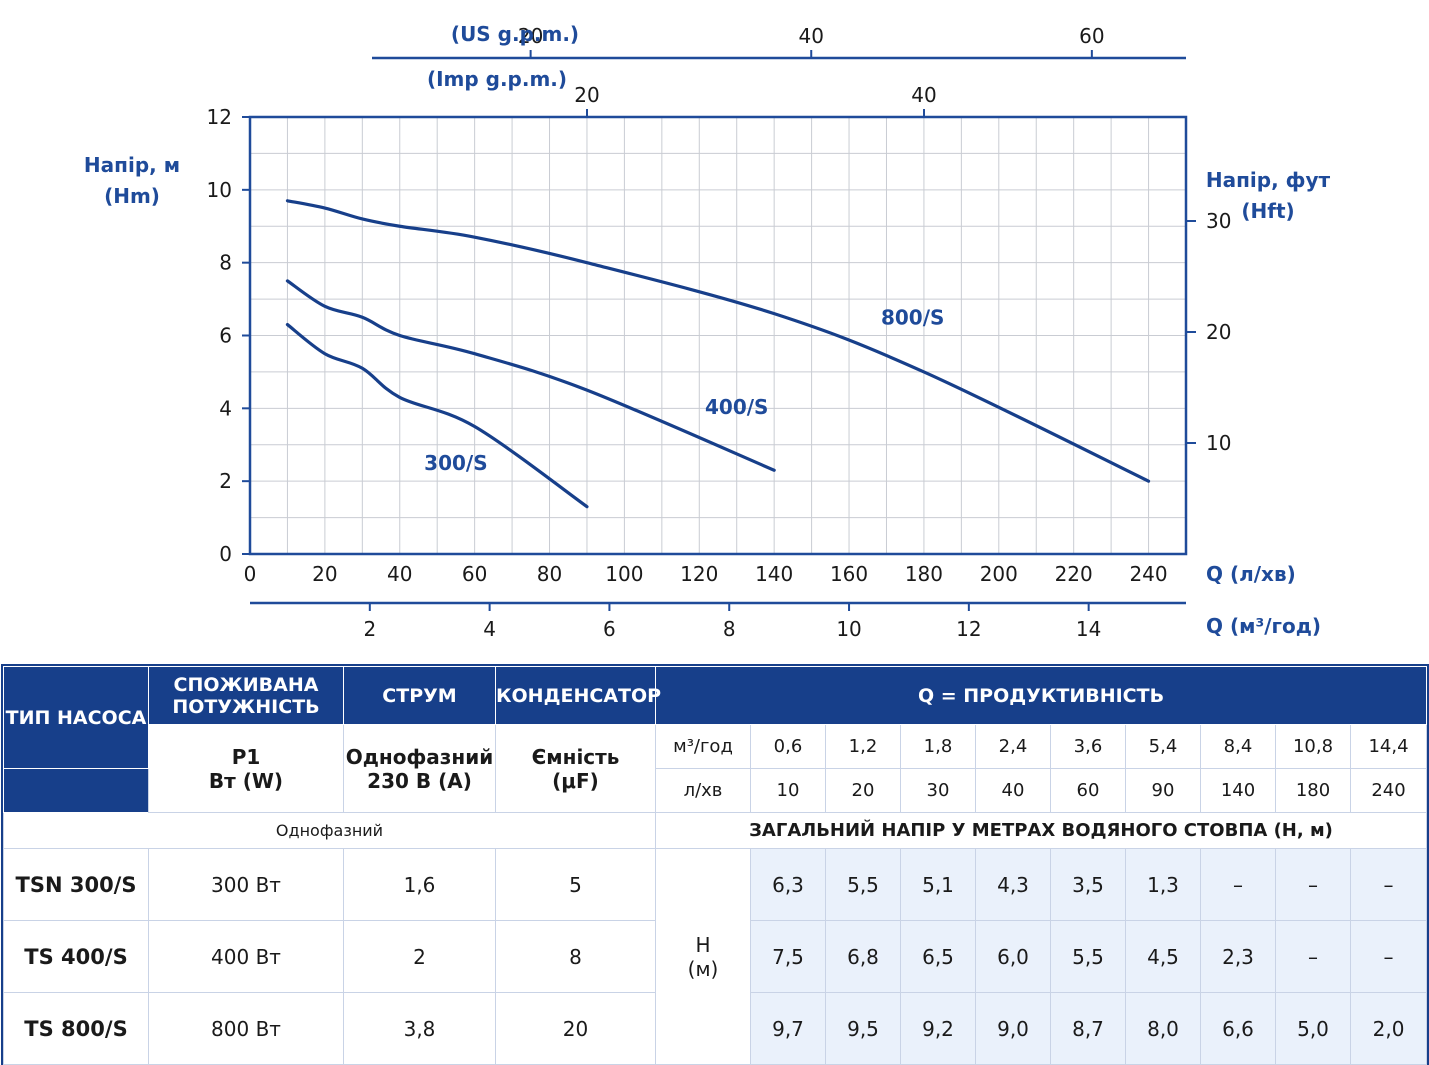 This screenshot has width=1429, height=1065. Describe the element at coordinates (1088, 629) in the screenshot. I see `m3h-tick-label: 14` at that location.